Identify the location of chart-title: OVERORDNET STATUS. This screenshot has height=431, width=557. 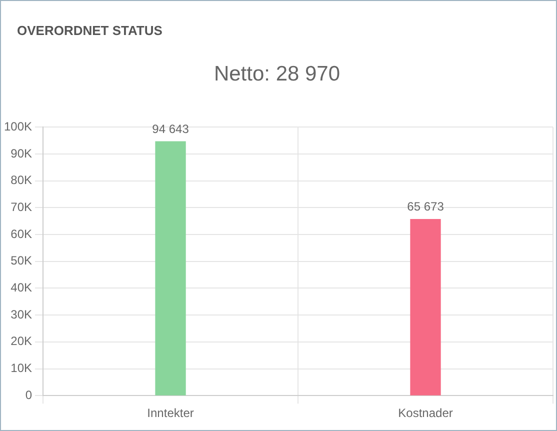
(89, 31).